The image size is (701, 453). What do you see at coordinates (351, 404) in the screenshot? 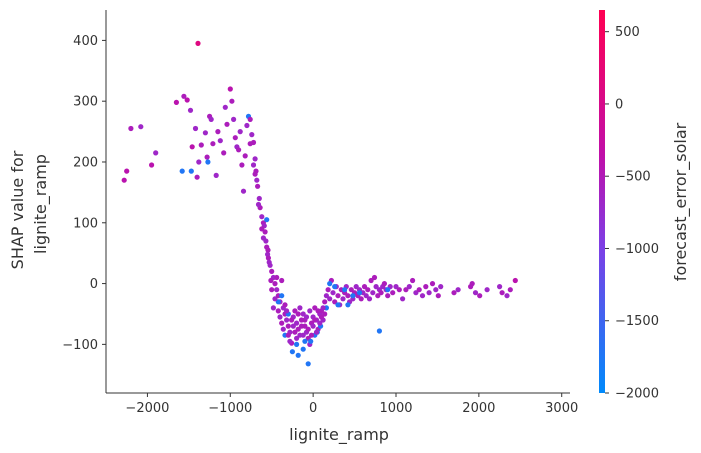
I see `x-axis-ticks: −2000 −1000 0 1000 2000 3000` at bounding box center [351, 404].